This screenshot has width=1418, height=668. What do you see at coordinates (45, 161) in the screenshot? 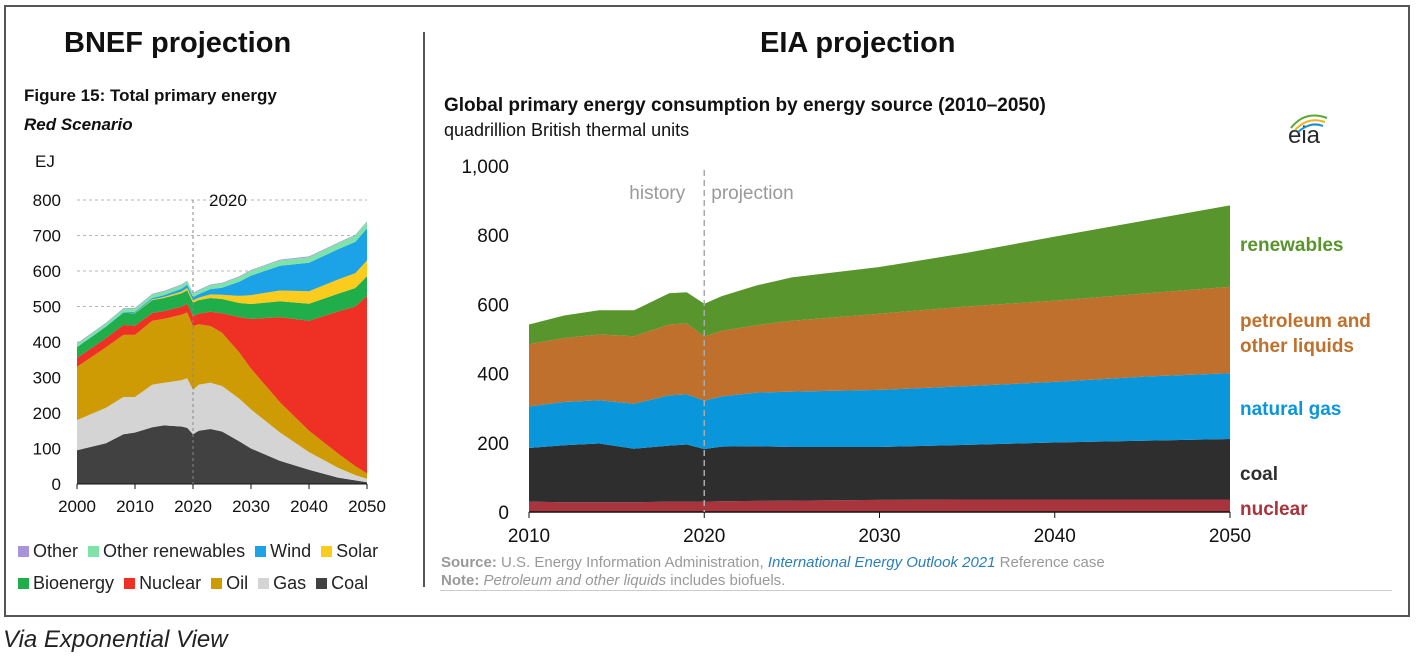
I see `bnef-y-unit: EJ` at bounding box center [45, 161].